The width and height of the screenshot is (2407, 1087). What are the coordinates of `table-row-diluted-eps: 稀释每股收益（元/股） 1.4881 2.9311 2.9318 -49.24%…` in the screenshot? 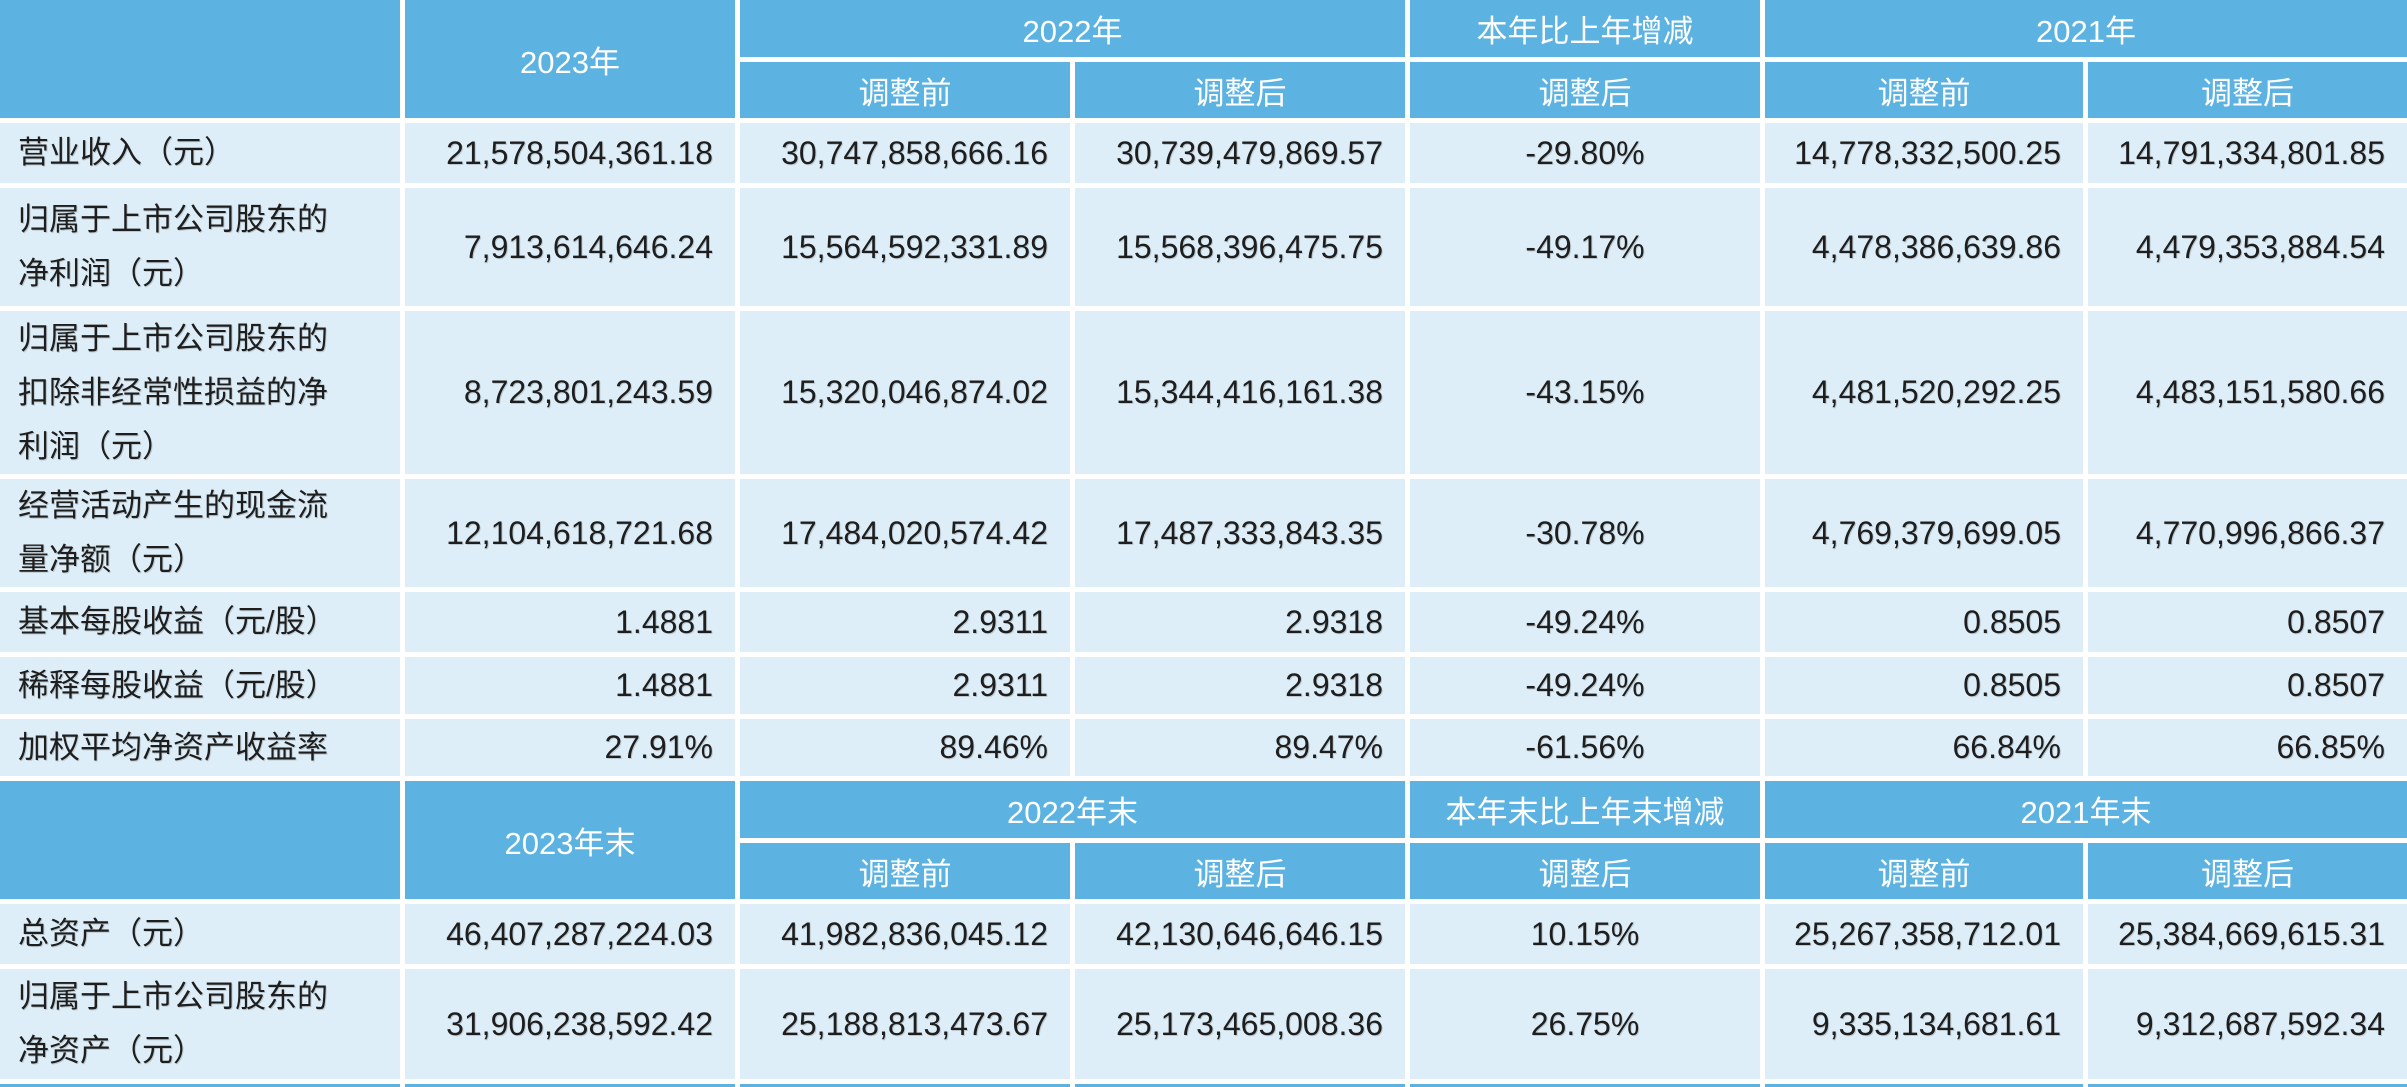 It's located at (1203, 685).